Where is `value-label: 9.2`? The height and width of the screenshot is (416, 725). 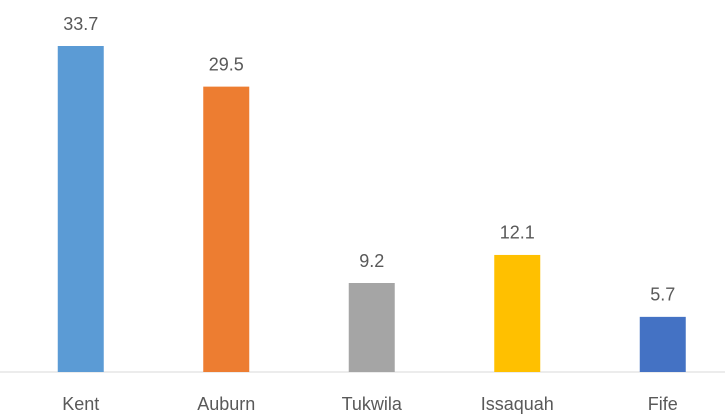
value-label: 9.2 is located at coordinates (371, 261).